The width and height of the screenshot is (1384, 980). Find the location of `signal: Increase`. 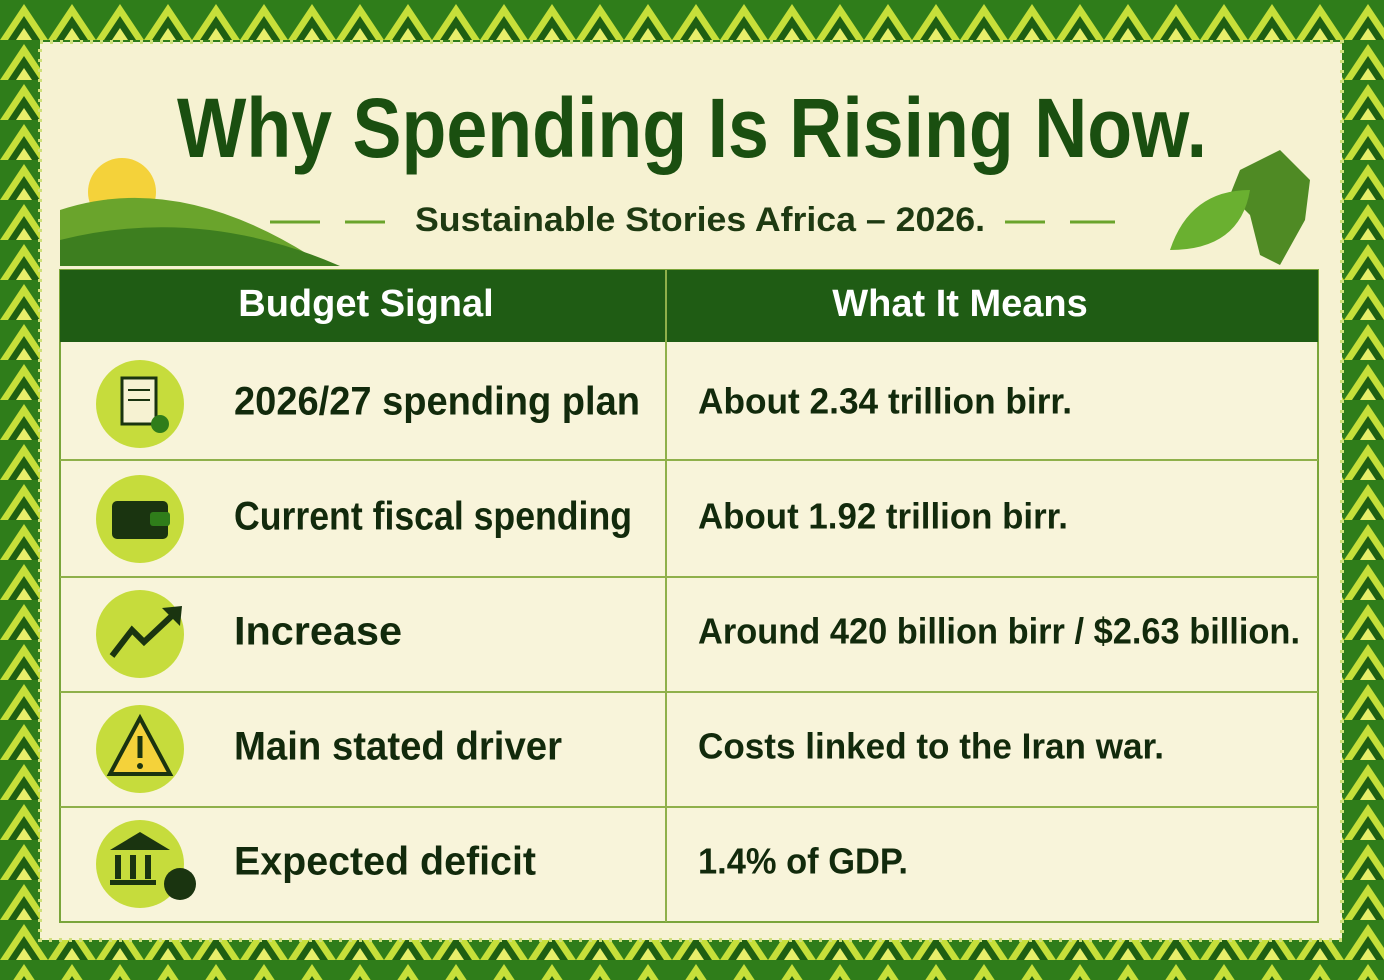

signal: Increase is located at coordinates (318, 632).